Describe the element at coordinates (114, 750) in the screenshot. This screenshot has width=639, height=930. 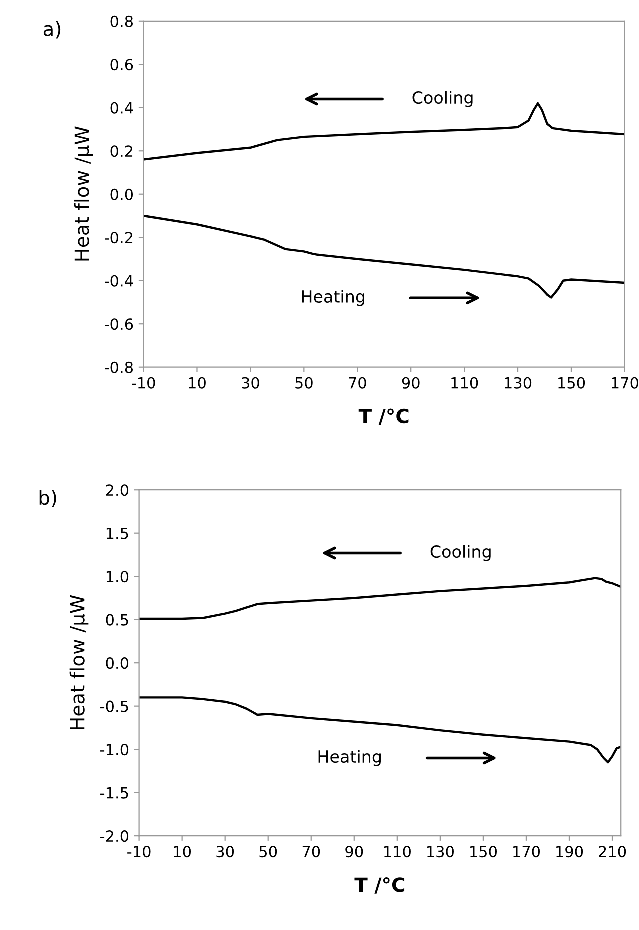
I see `y-tick-label: -1.0` at that location.